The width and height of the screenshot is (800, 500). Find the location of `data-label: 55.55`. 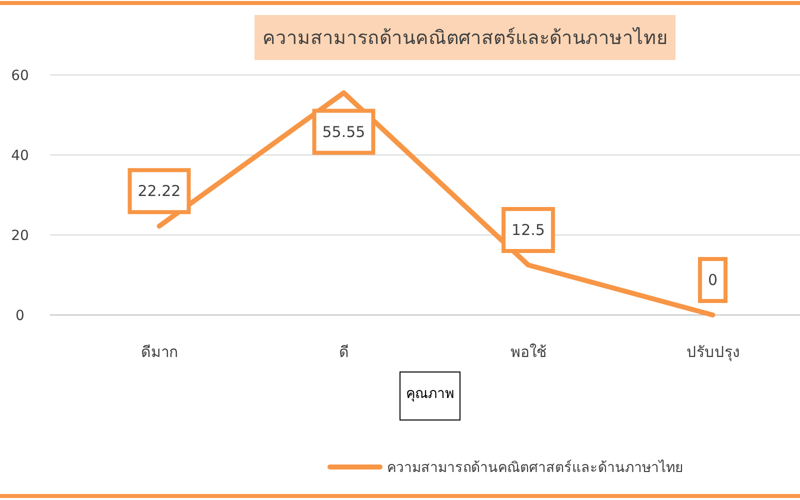

data-label: 55.55 is located at coordinates (344, 131).